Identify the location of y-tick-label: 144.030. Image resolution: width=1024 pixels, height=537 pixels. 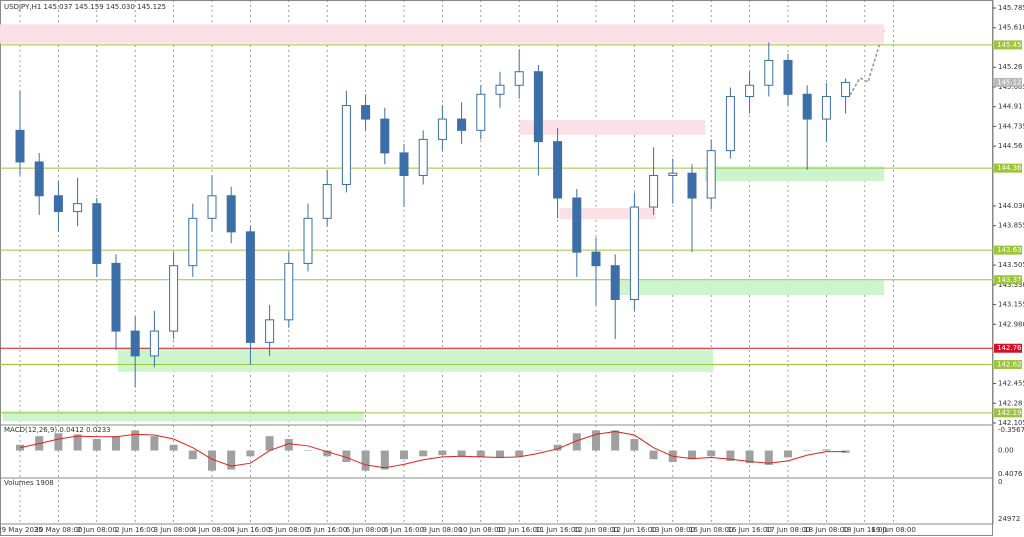
(1011, 206).